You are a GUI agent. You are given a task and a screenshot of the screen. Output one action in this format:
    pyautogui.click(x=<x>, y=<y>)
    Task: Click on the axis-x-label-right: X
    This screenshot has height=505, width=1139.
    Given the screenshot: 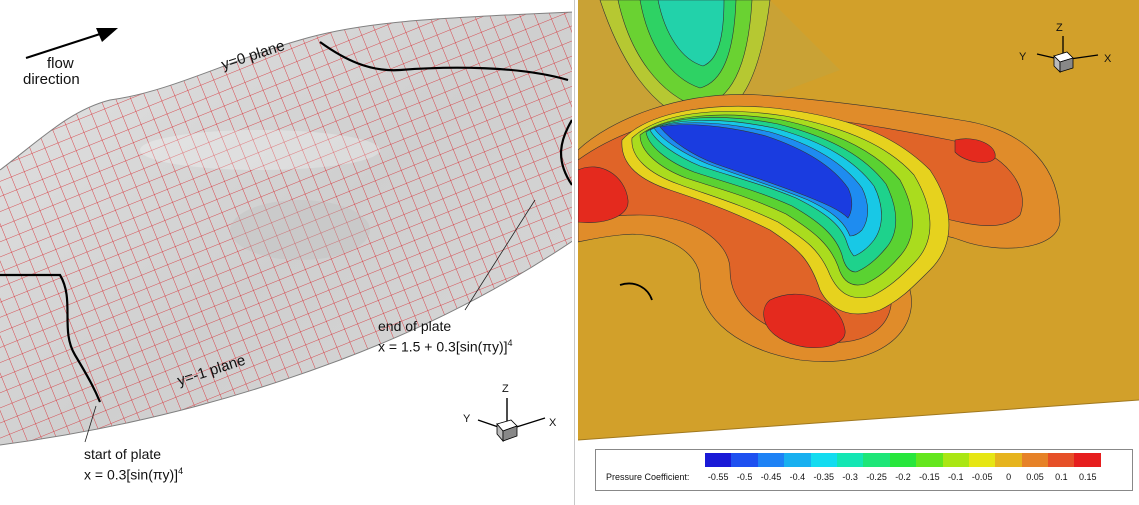 What is the action you would take?
    pyautogui.click(x=1108, y=59)
    